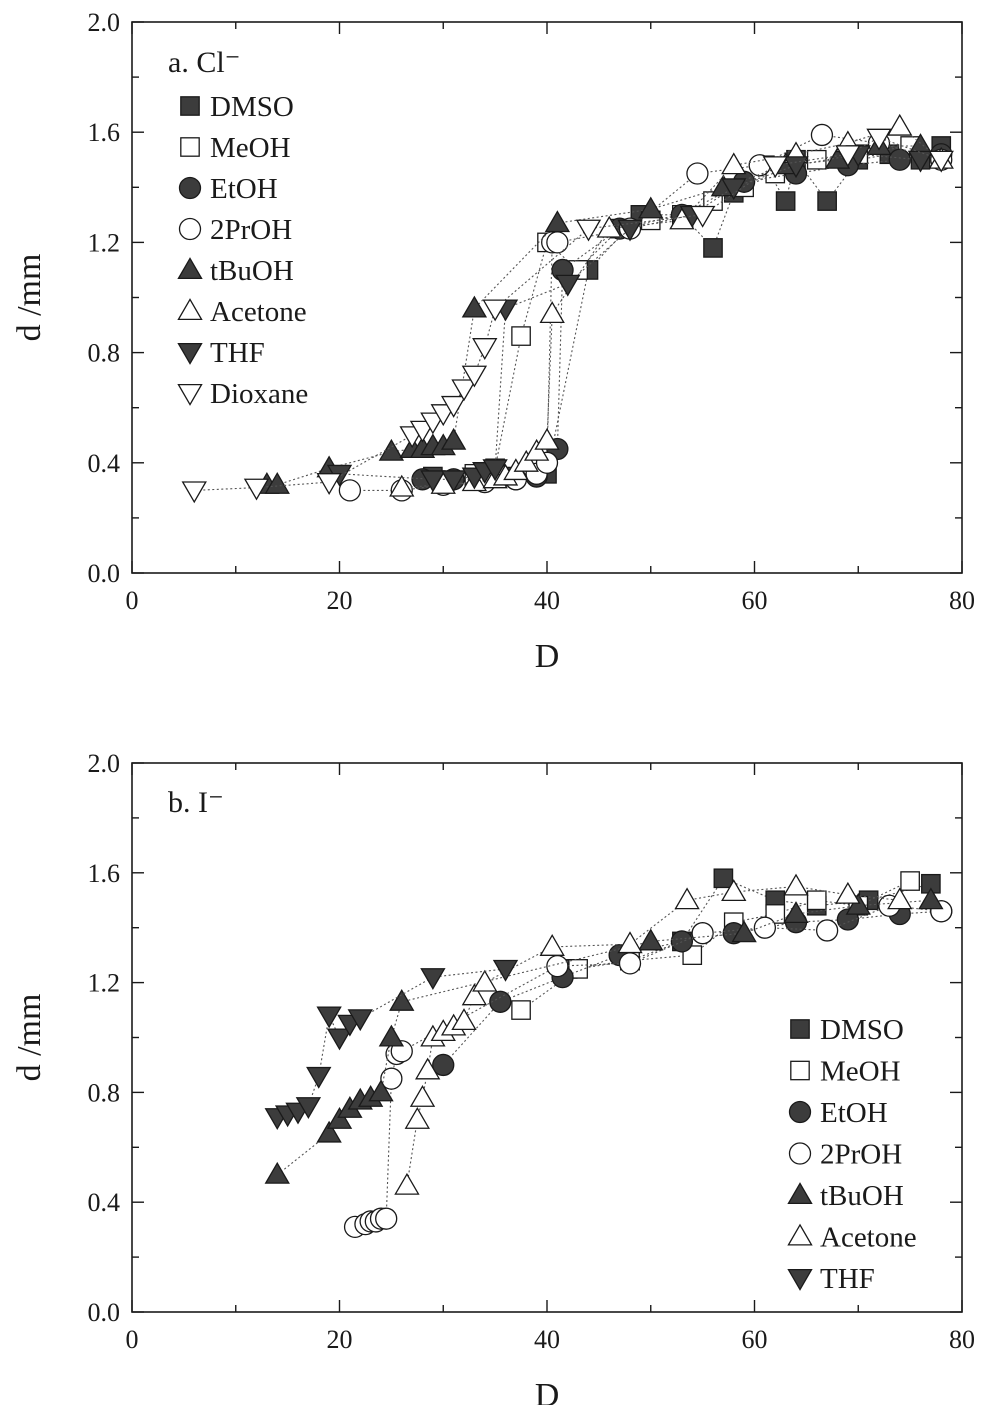 The image size is (996, 1405). Describe the element at coordinates (852, 1154) in the screenshot. I see `legend: DMSO MeOH EtOH 2PrOH tBuOH Acetone THF` at that location.